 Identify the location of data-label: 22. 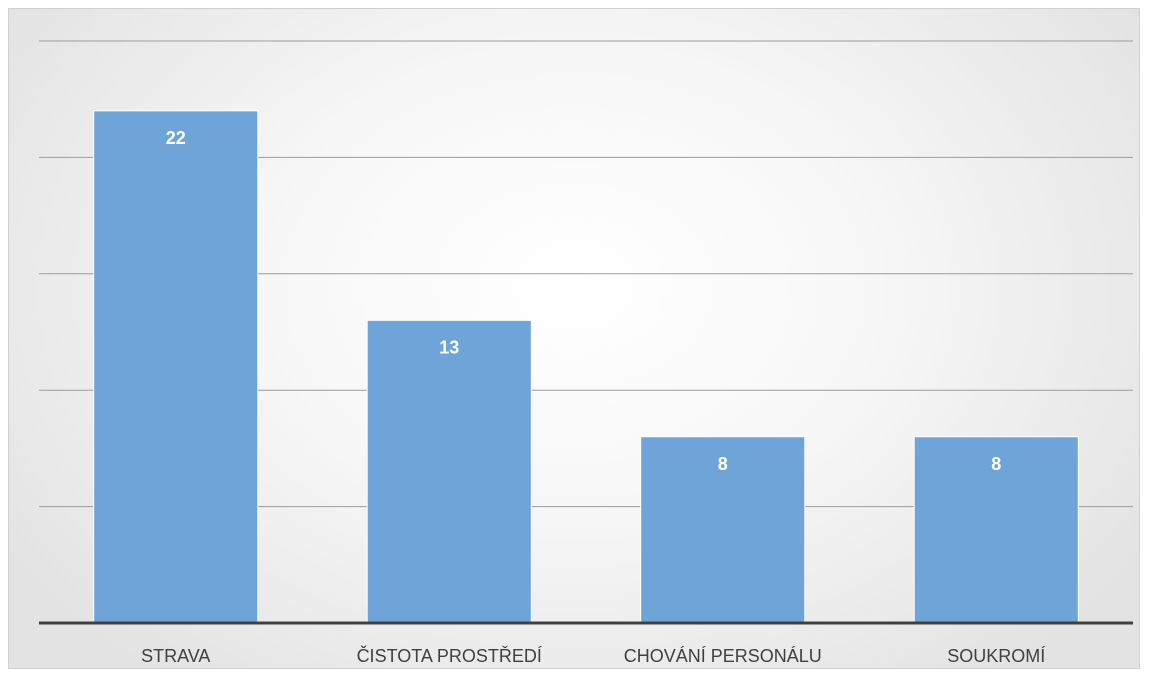
(176, 138).